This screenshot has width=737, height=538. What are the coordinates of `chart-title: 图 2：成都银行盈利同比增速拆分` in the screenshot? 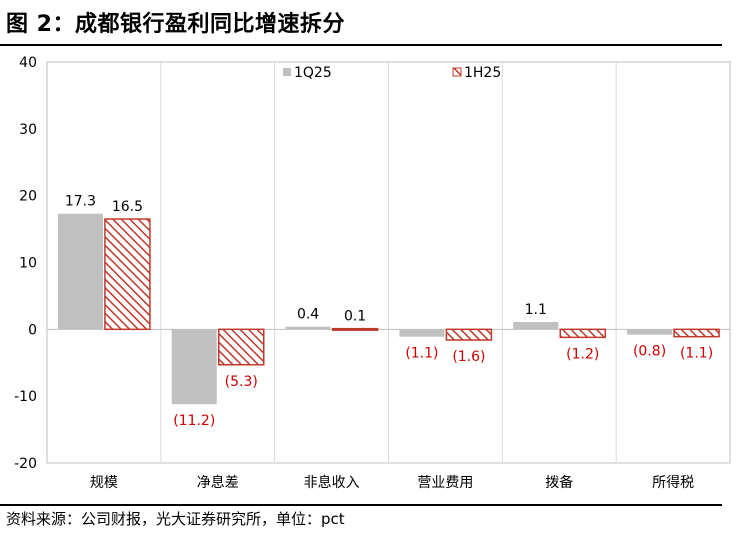 It's located at (175, 24).